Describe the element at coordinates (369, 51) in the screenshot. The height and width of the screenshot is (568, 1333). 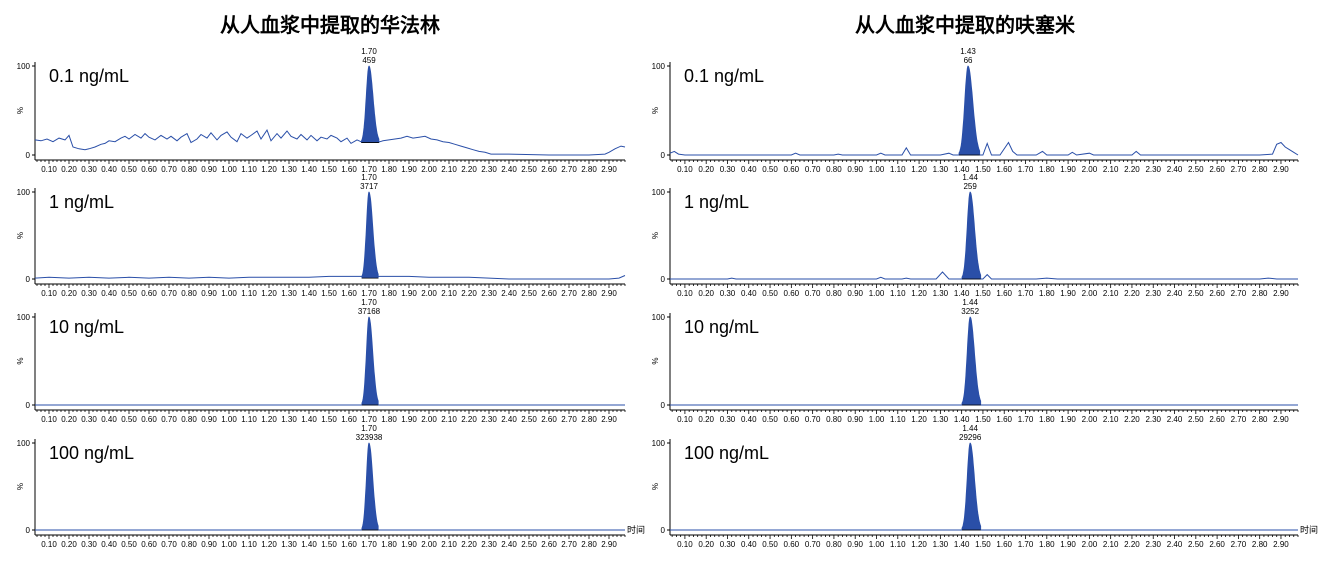
I see `peak-retention-time: 1.70` at that location.